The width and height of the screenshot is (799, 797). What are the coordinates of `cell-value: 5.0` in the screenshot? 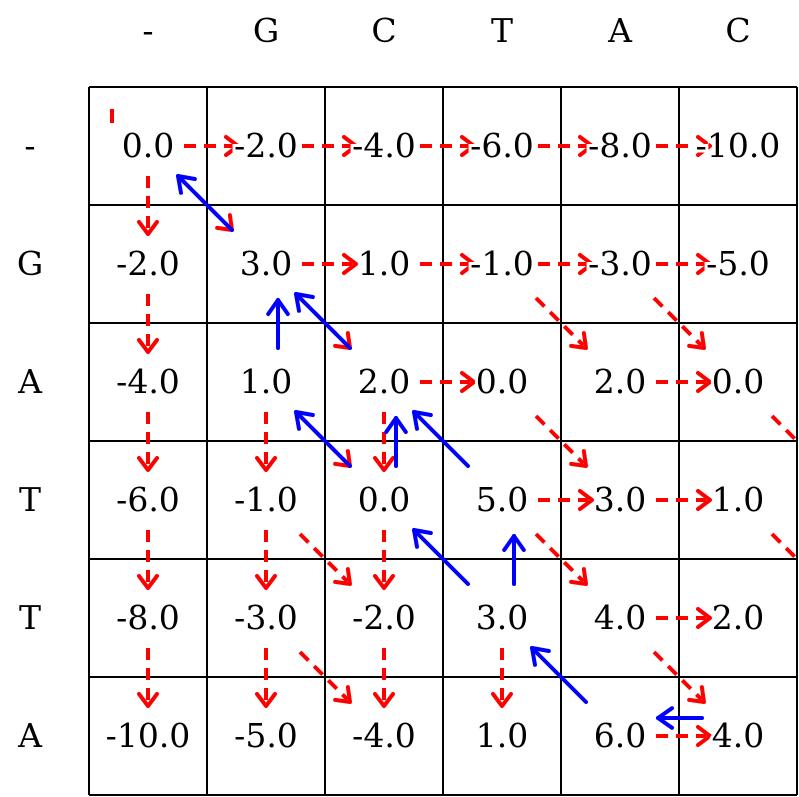 It's located at (502, 499).